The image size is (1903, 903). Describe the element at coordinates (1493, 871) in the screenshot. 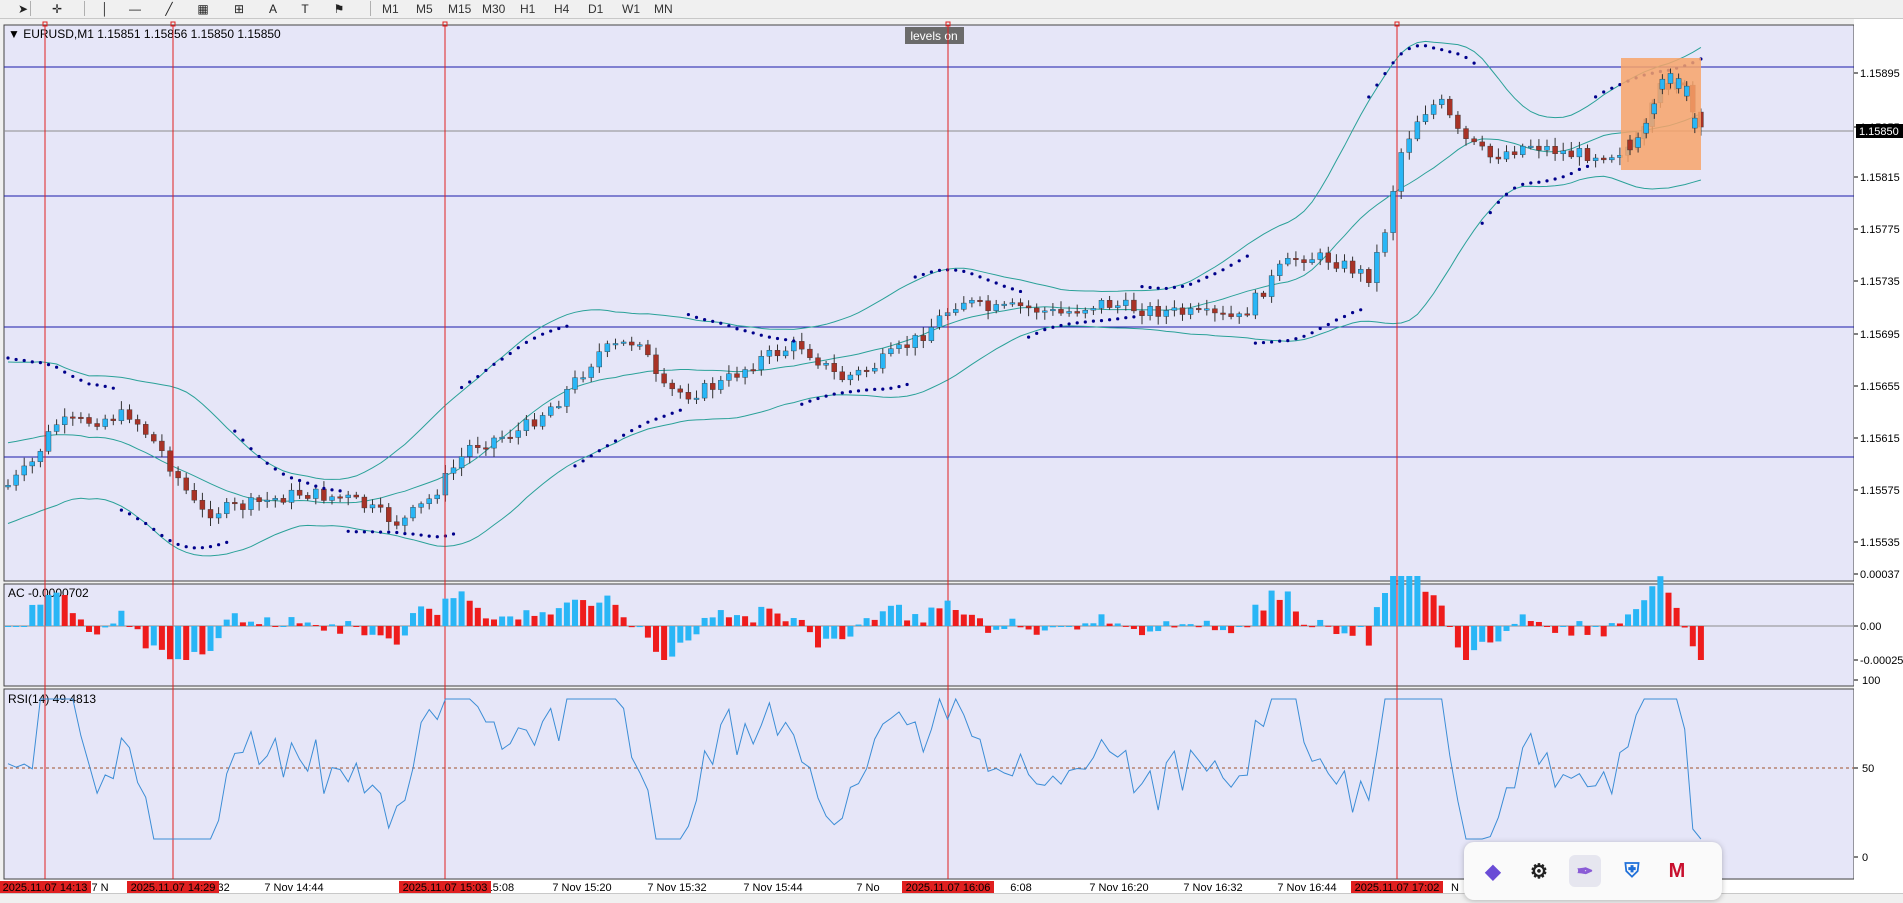

I see `copilot-app-icon: ◆` at that location.